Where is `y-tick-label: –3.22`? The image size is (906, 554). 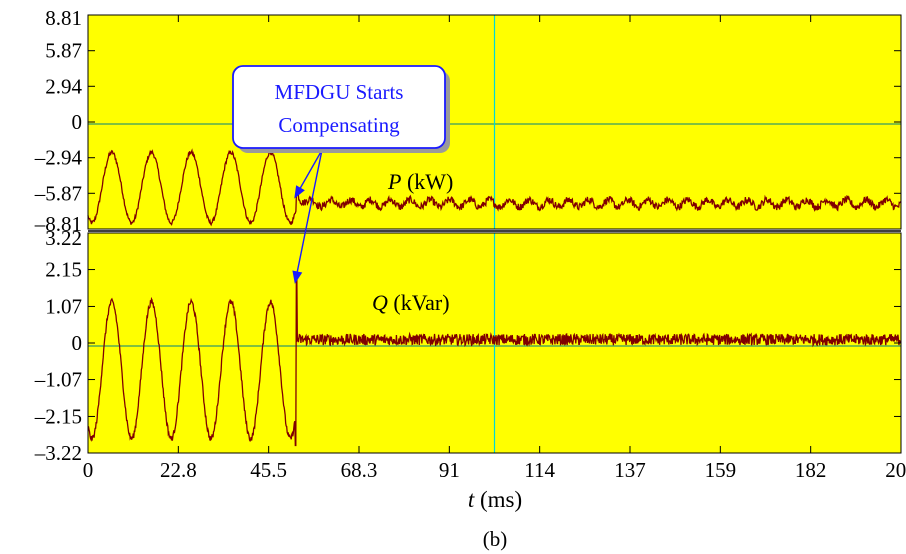 y-tick-label: –3.22 is located at coordinates (58, 453).